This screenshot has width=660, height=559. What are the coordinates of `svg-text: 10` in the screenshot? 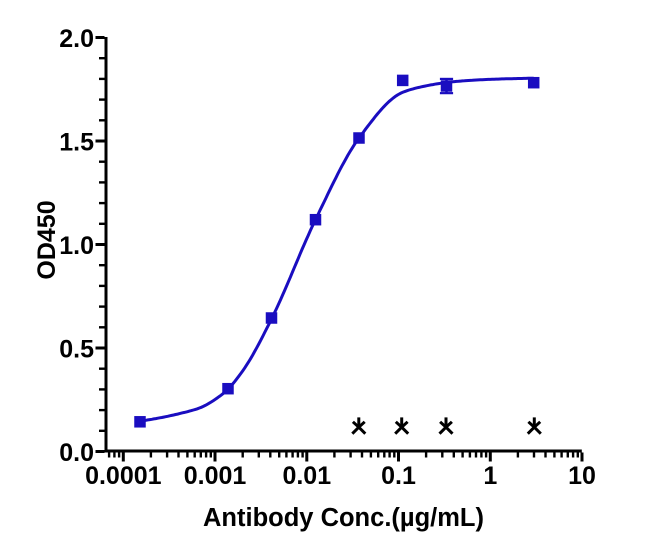 It's located at (582, 476).